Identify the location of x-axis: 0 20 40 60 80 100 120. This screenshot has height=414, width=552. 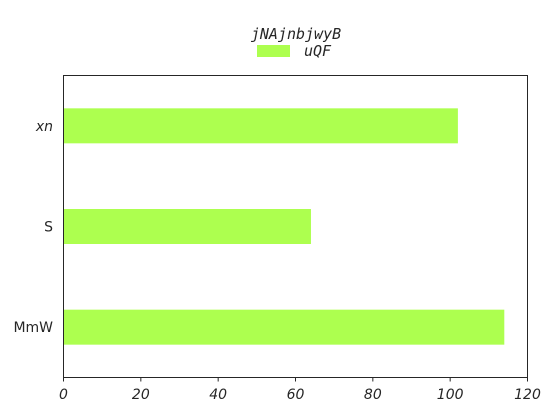
(300, 390).